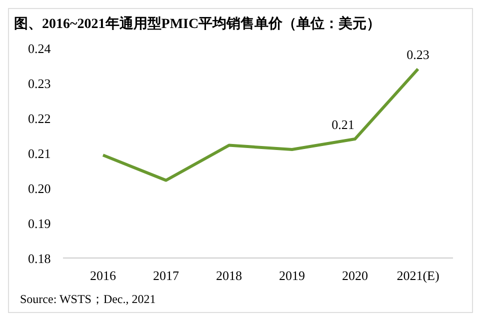  What do you see at coordinates (103, 275) in the screenshot?
I see `x-tick-label: 2016` at bounding box center [103, 275].